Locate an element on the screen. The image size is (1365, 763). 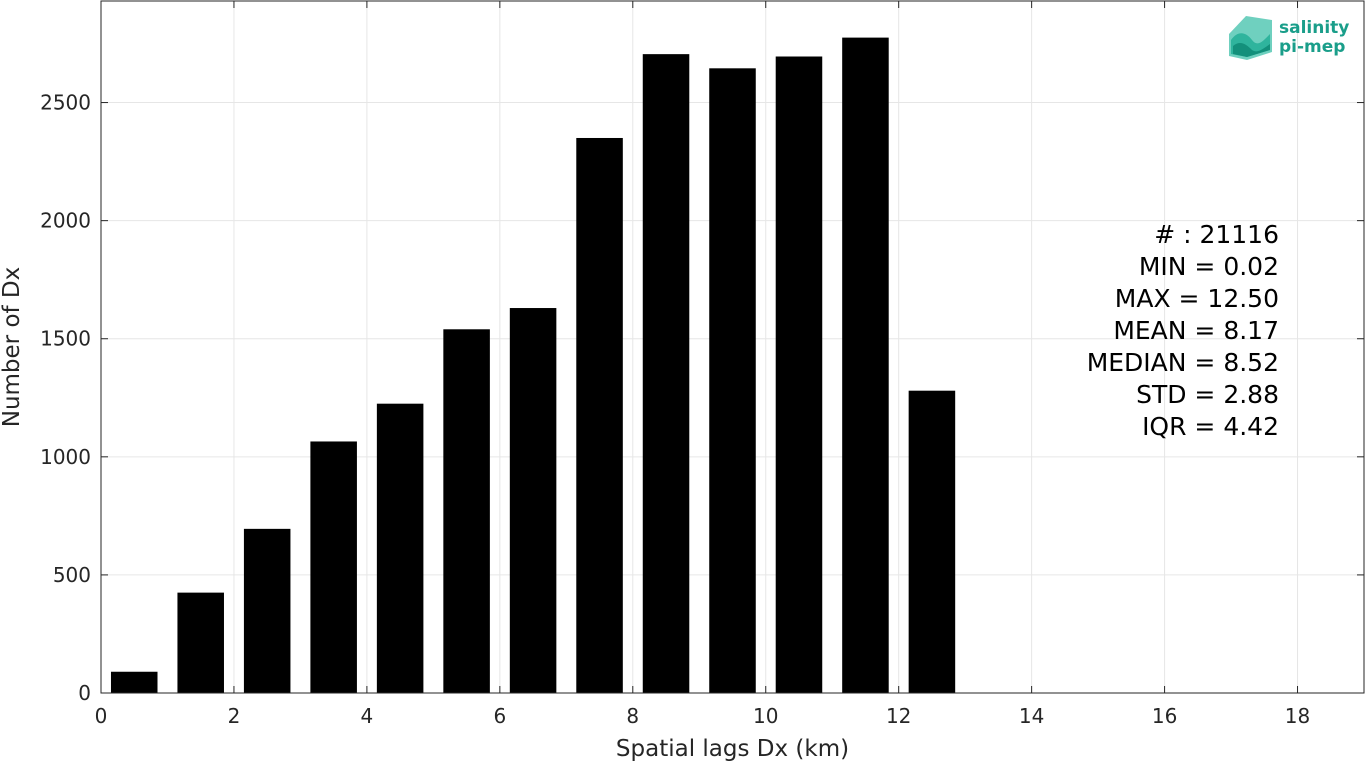
stats-line: # : 21116 is located at coordinates (1216, 234).